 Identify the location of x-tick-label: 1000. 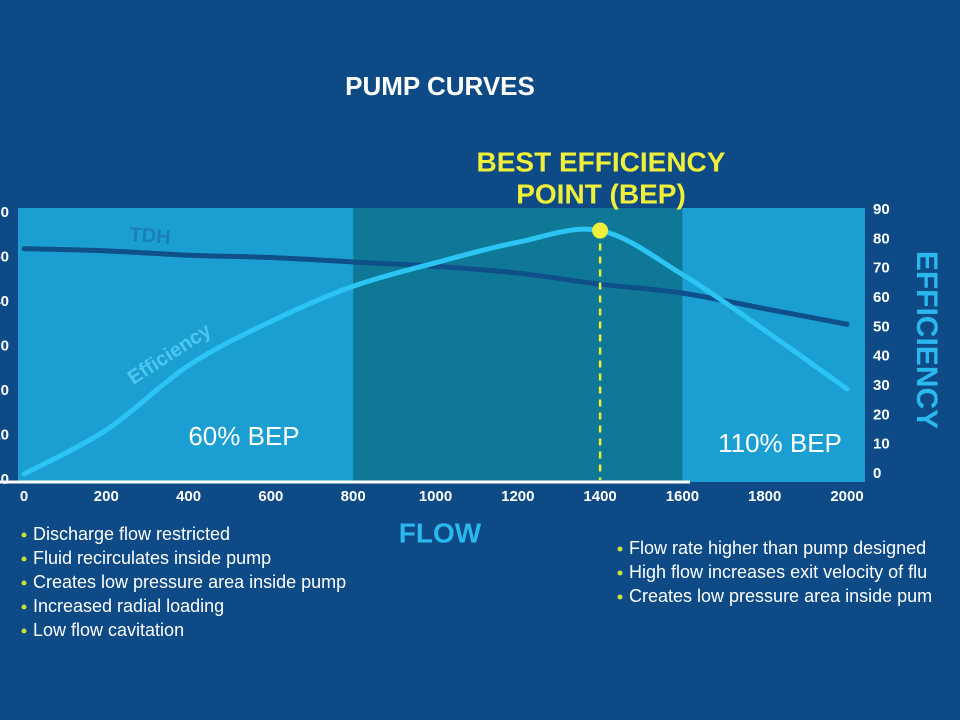
(435, 496).